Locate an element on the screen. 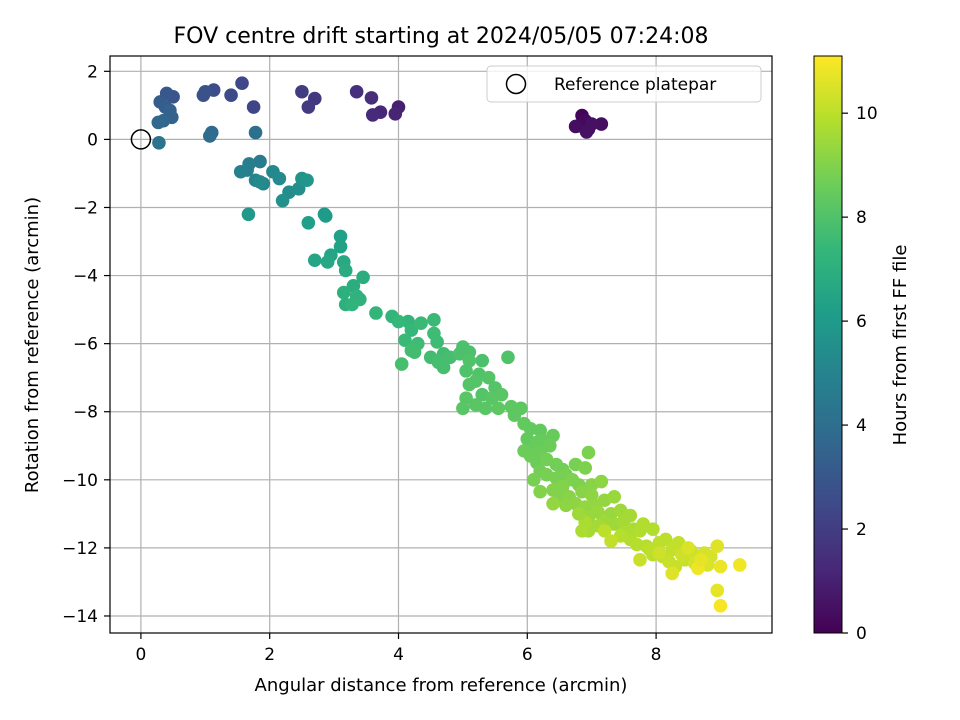 This screenshot has height=720, width=960. colorbar-tick-label: 4 is located at coordinates (861, 426).